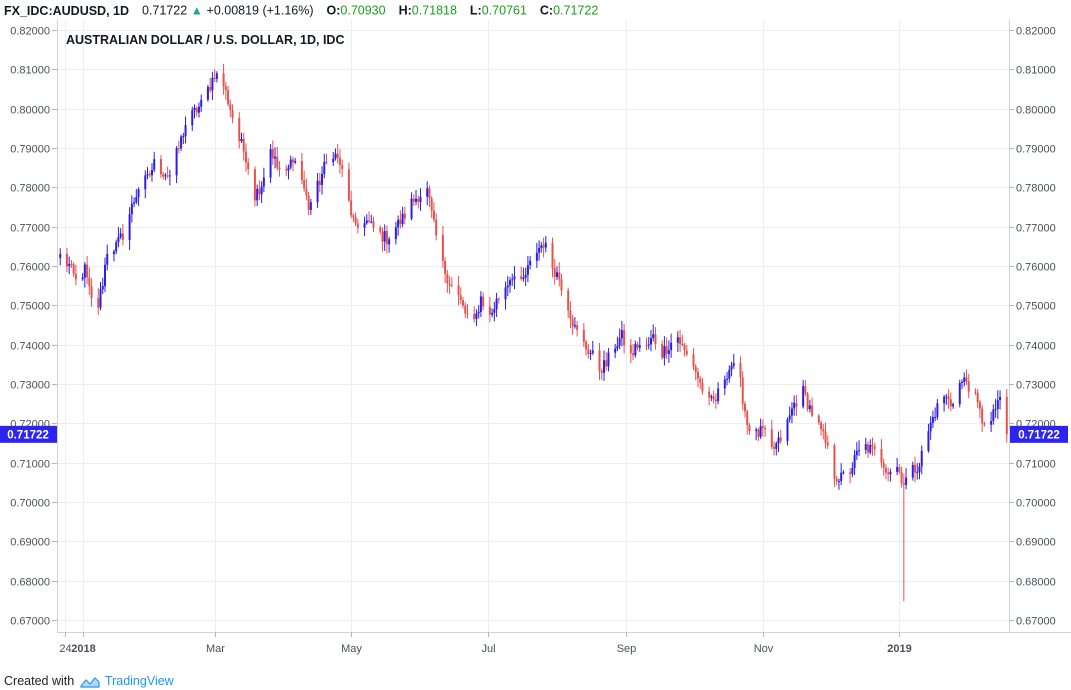  Describe the element at coordinates (30, 386) in the screenshot. I see `y-tick-label: 0.73000` at that location.